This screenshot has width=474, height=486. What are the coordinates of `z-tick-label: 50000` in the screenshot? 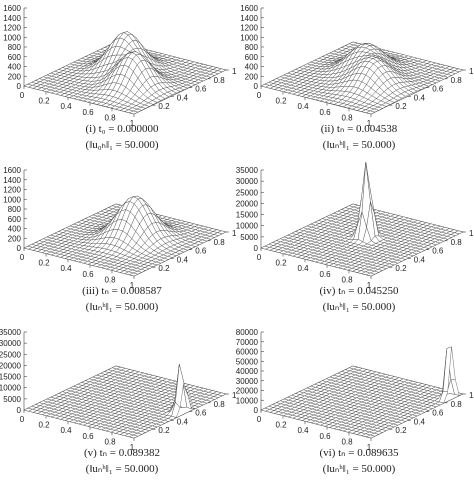 It's located at (247, 361).